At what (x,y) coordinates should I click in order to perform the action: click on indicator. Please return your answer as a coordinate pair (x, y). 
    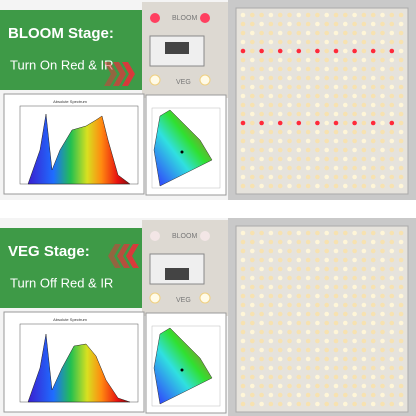
    Looking at the image, I should click on (155, 18).